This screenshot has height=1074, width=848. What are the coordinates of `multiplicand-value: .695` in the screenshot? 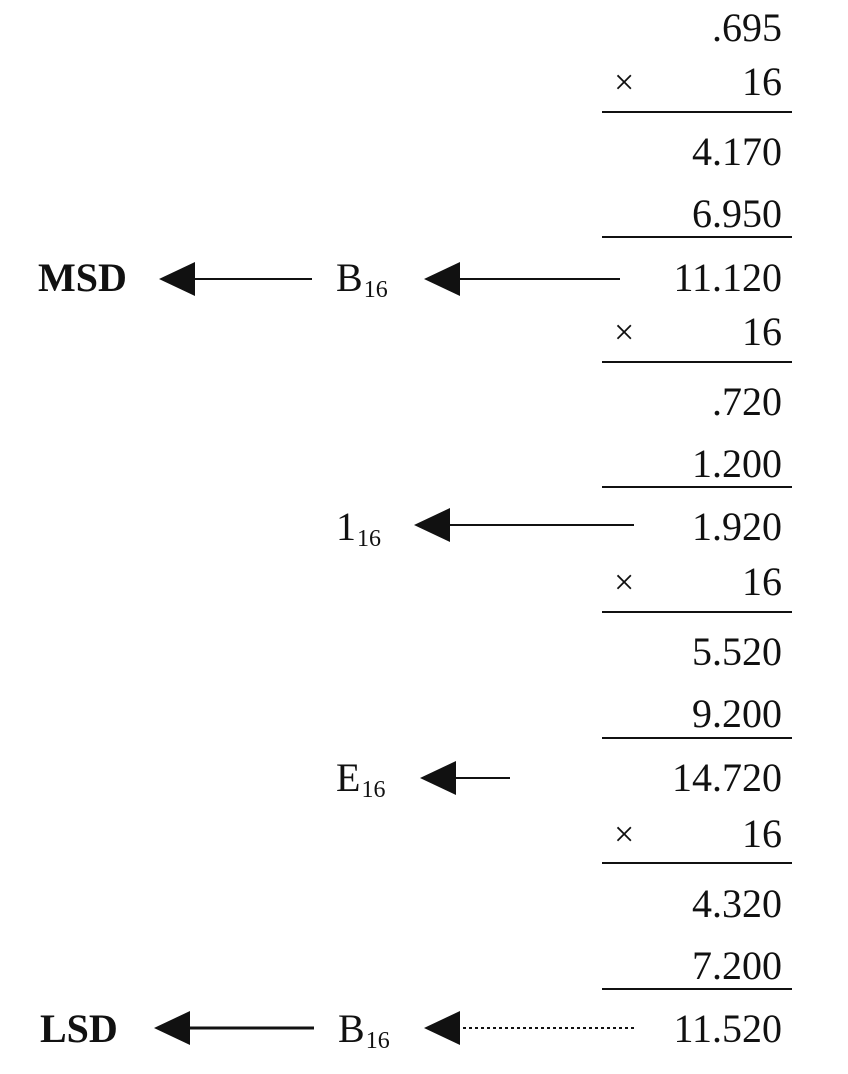 It's located at (747, 27).